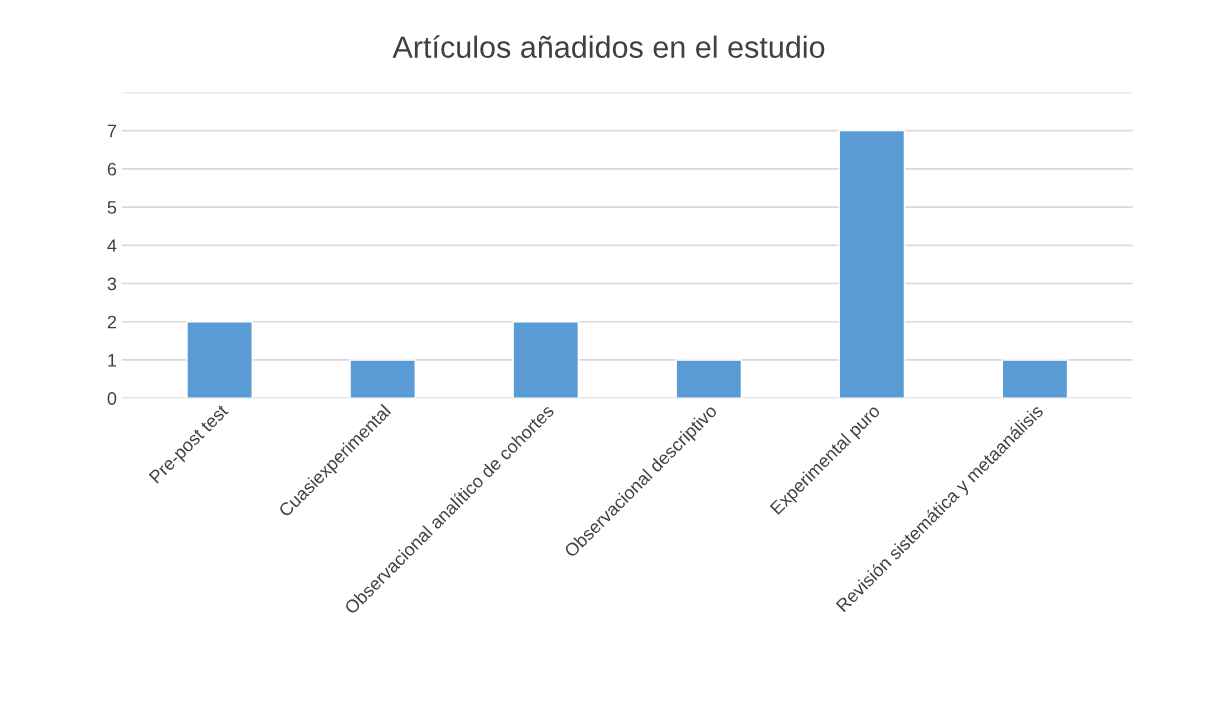 The image size is (1218, 711). Describe the element at coordinates (608, 46) in the screenshot. I see `chart-title: Artículos añadidos en el estudio` at that location.